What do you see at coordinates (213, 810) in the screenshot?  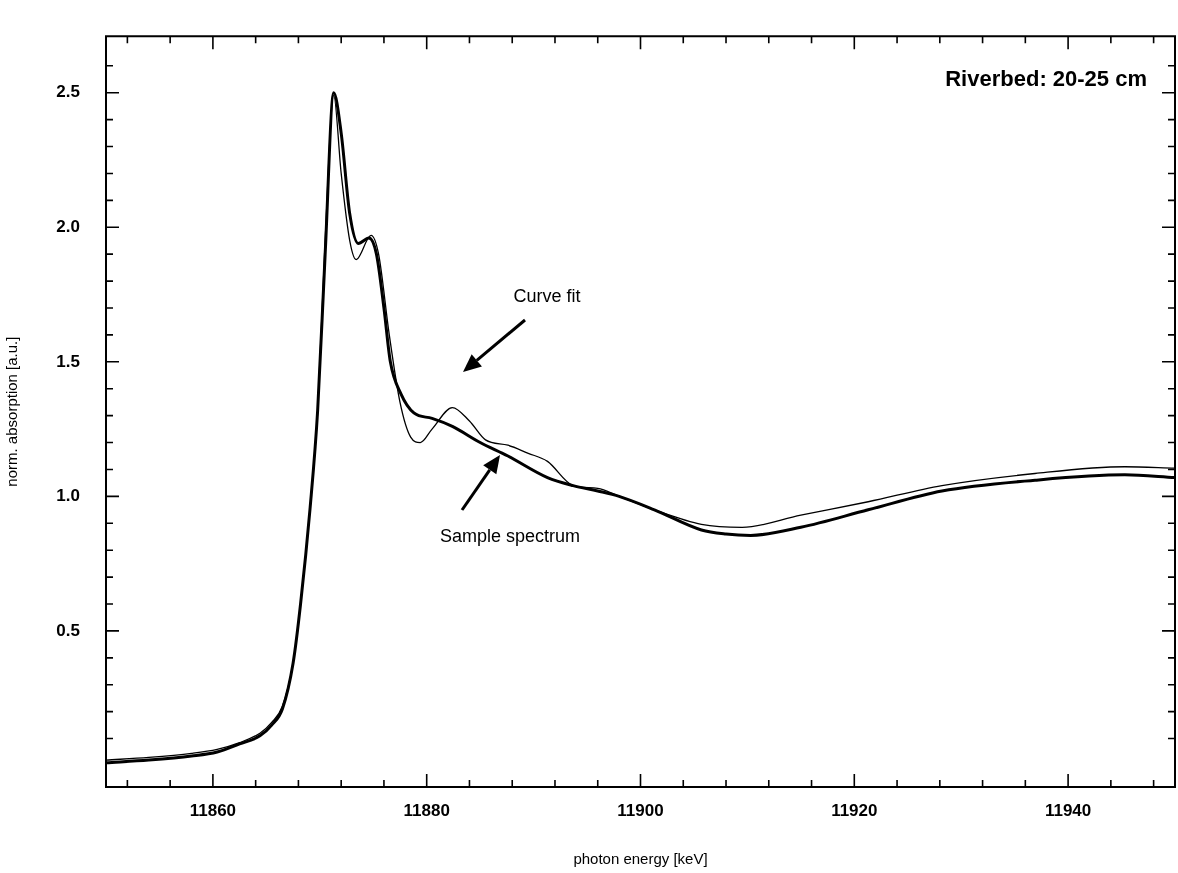 I see `x-tick-label: 11860` at bounding box center [213, 810].